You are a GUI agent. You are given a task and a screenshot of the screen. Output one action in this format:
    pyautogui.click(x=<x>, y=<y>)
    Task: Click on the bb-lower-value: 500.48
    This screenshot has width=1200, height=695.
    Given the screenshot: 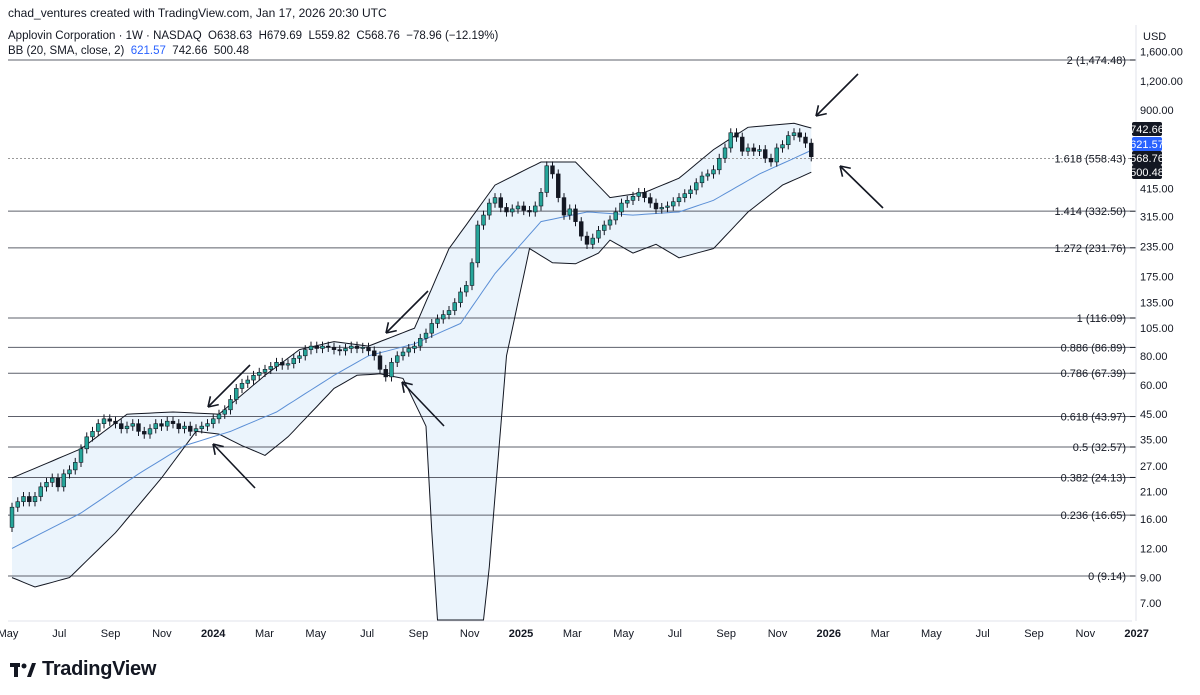 What is the action you would take?
    pyautogui.click(x=231, y=51)
    